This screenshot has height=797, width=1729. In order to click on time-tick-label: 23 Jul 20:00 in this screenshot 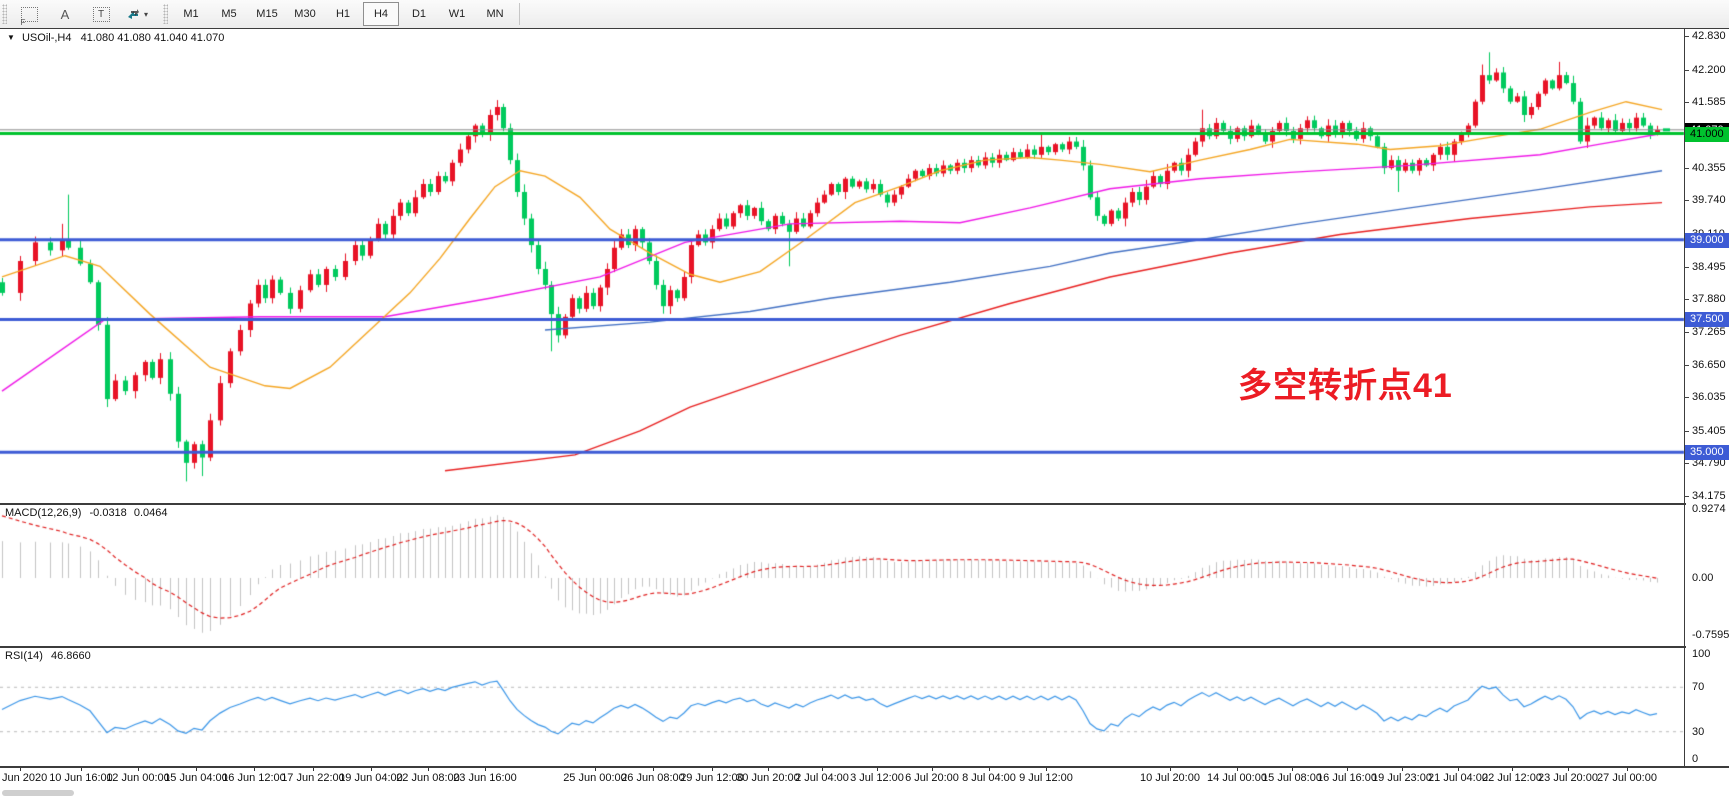, I will do `click(1568, 778)`.